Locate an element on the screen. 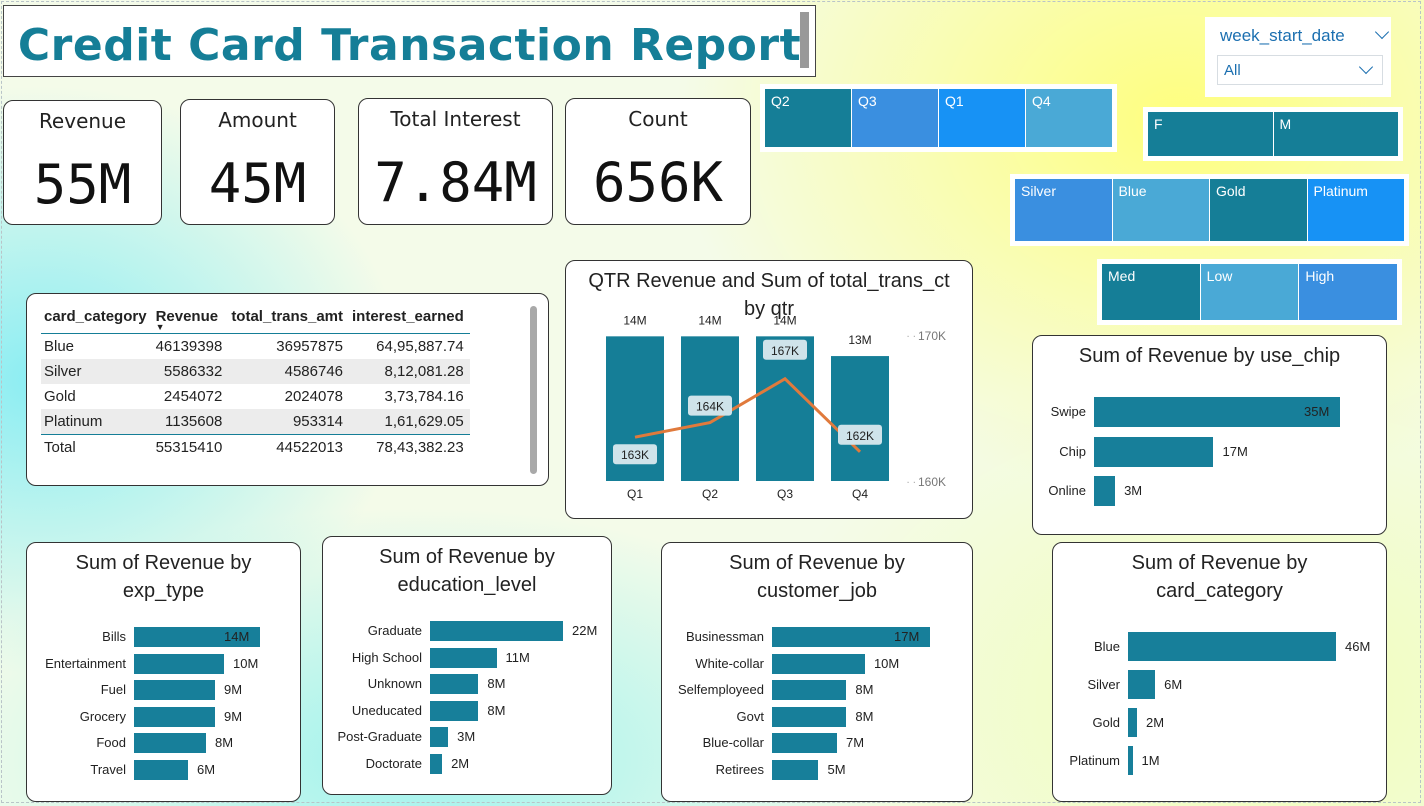 Image resolution: width=1424 pixels, height=806 pixels. data-label: 7M is located at coordinates (855, 743).